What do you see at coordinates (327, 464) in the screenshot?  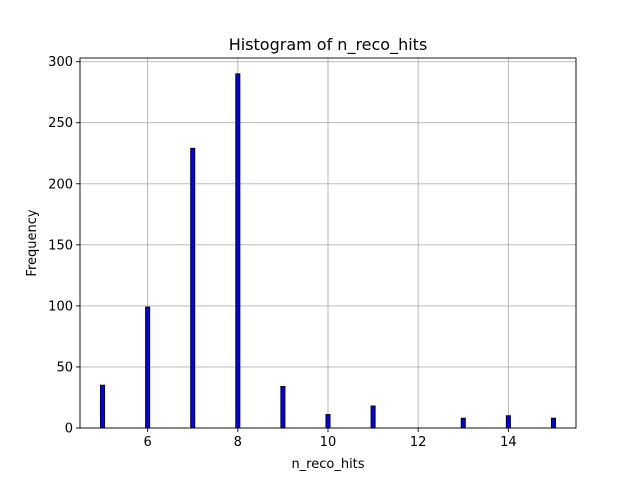 I see `x-axis-title: n_reco_hits` at bounding box center [327, 464].